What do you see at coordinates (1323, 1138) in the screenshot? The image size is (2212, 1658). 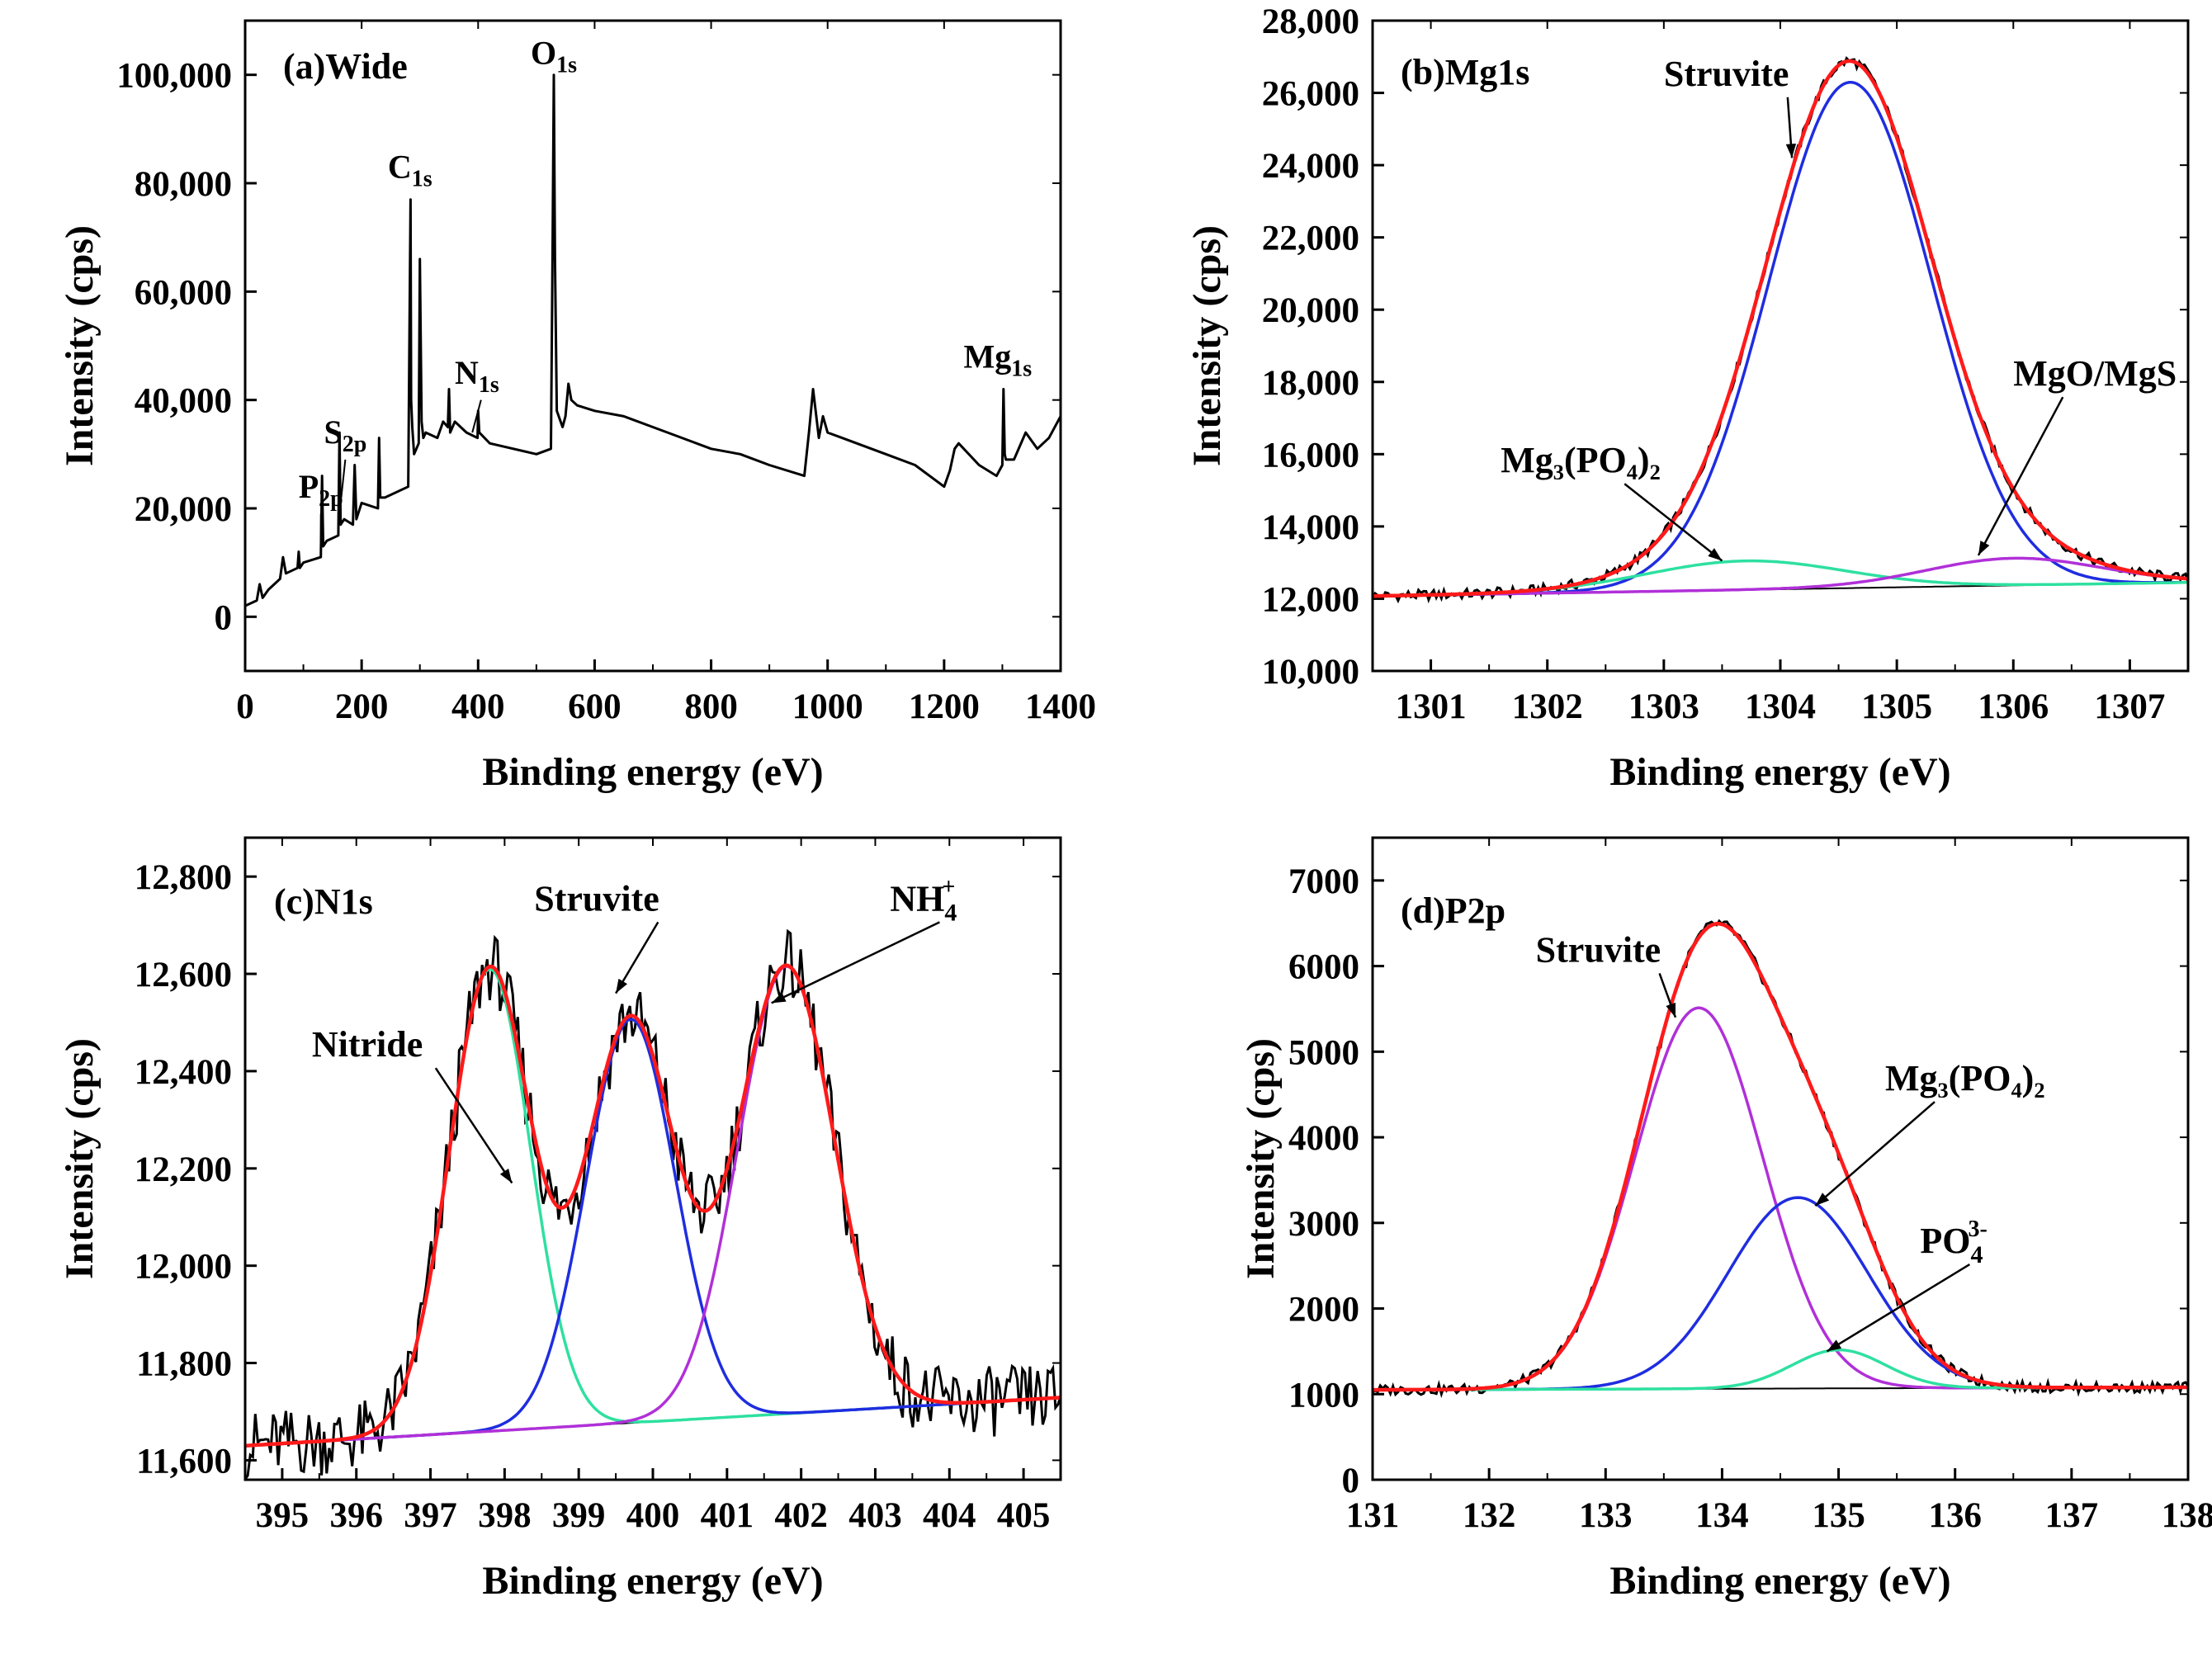 I see `y-tick-label: 4000` at bounding box center [1323, 1138].